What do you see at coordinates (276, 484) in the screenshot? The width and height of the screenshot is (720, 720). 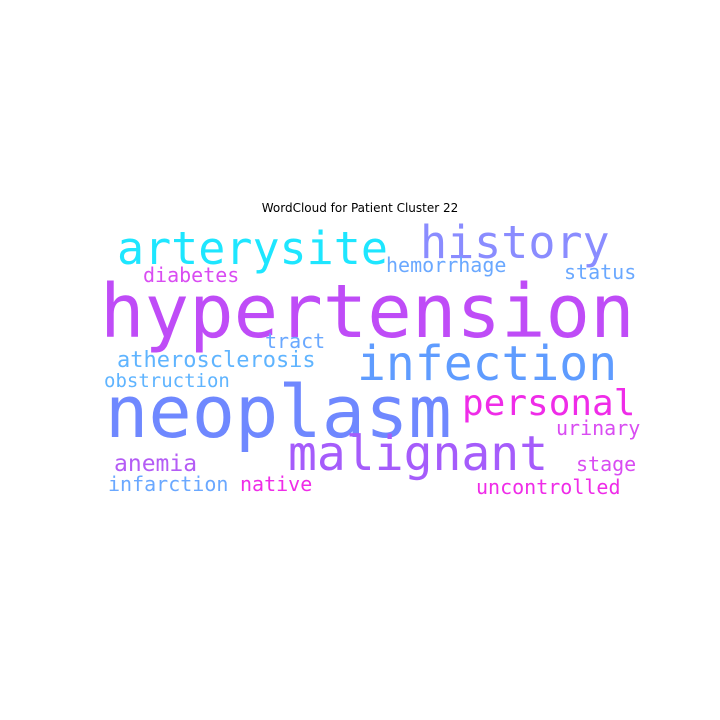 I see `word-native: native` at bounding box center [276, 484].